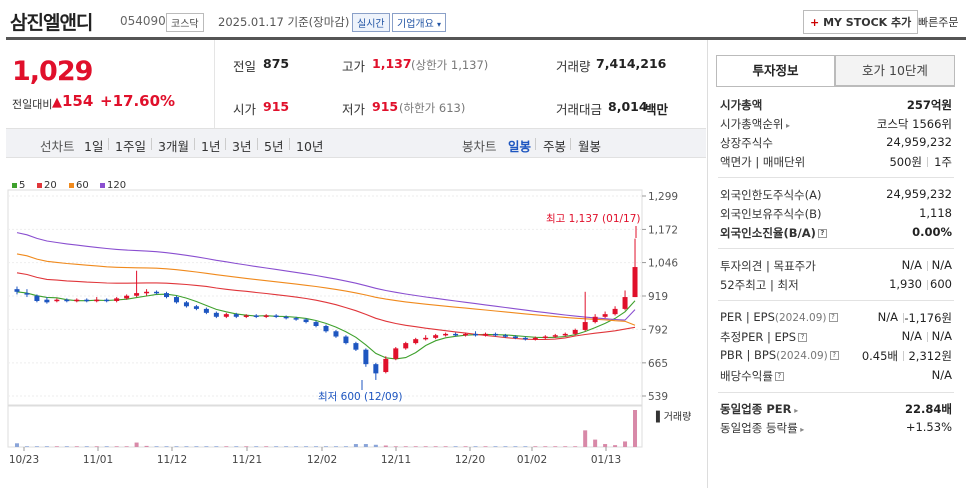  What do you see at coordinates (310, 146) in the screenshot?
I see `period-10y: 10년` at bounding box center [310, 146].